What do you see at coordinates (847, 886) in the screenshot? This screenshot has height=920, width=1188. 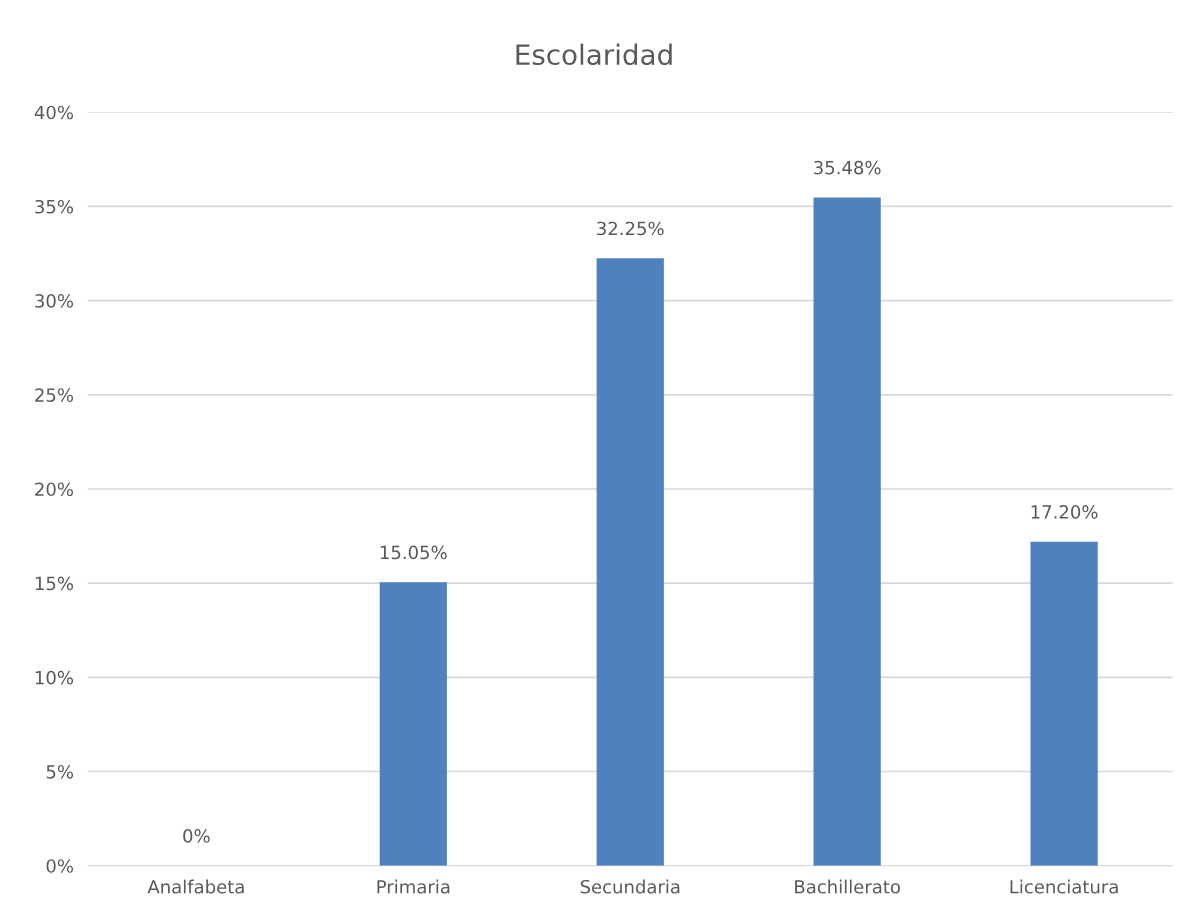 I see `x-tick-label: Bachillerato` at bounding box center [847, 886].